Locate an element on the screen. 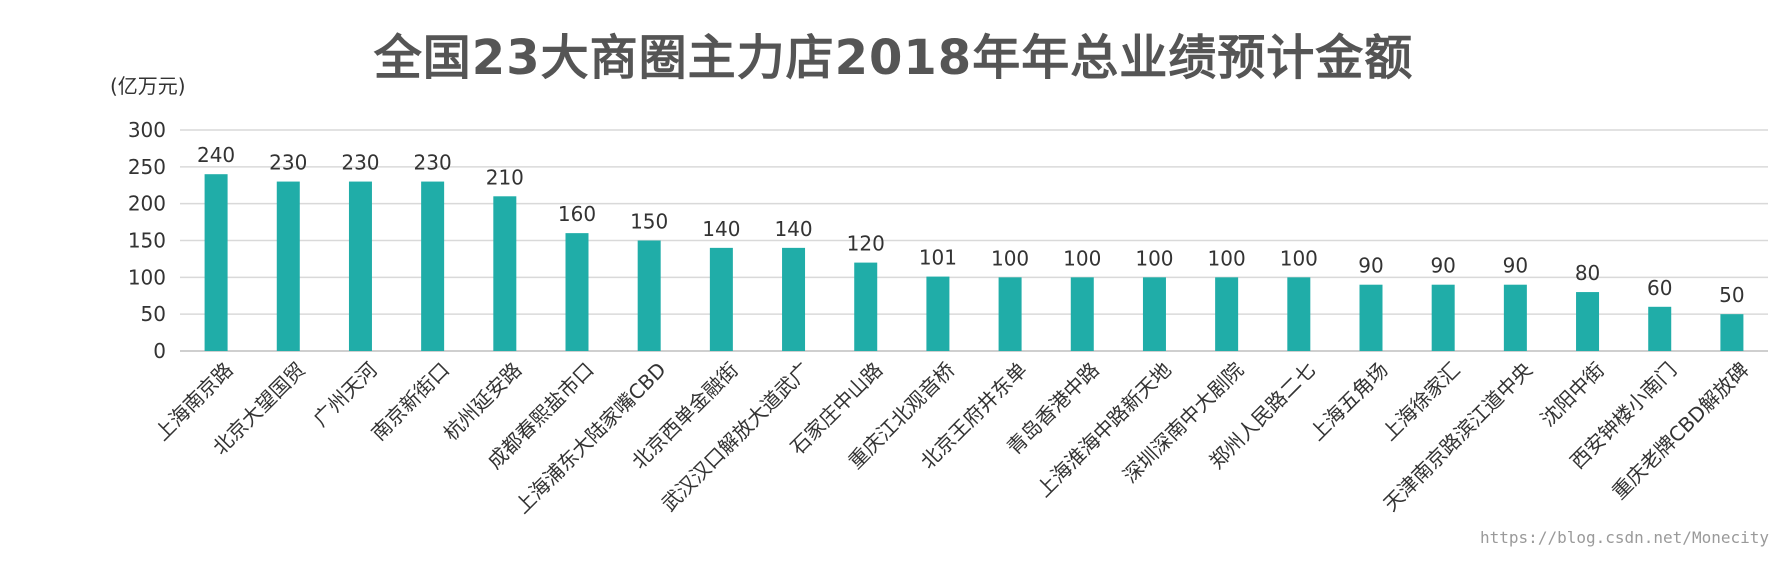 The width and height of the screenshot is (1787, 562). x-tick-label: 深圳深南中大剧院 is located at coordinates (1183, 423).